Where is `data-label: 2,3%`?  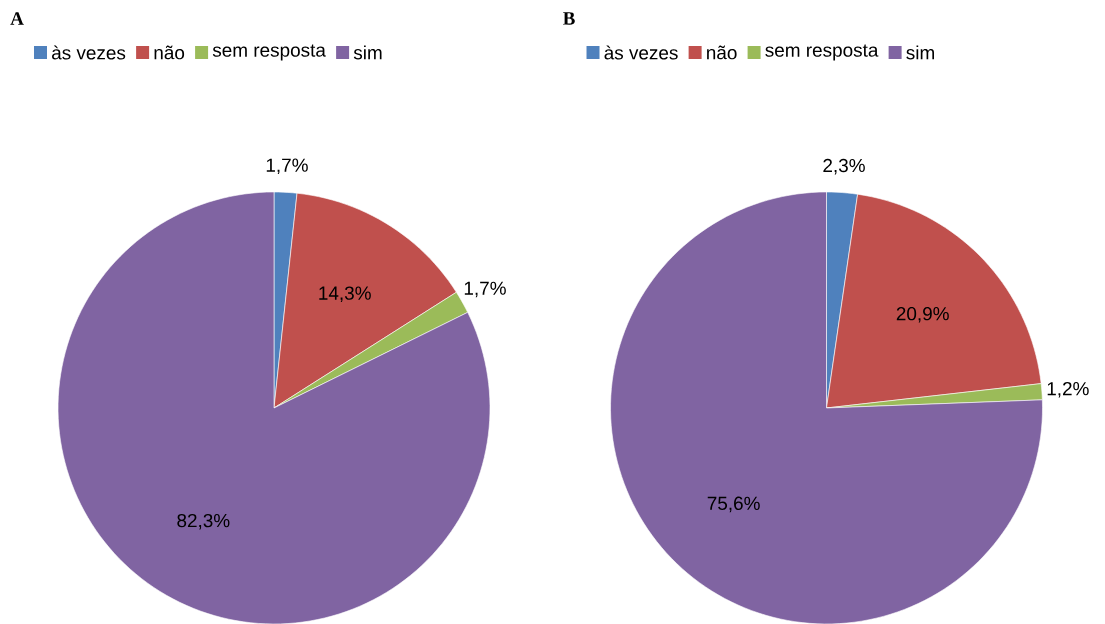
data-label: 2,3% is located at coordinates (844, 166).